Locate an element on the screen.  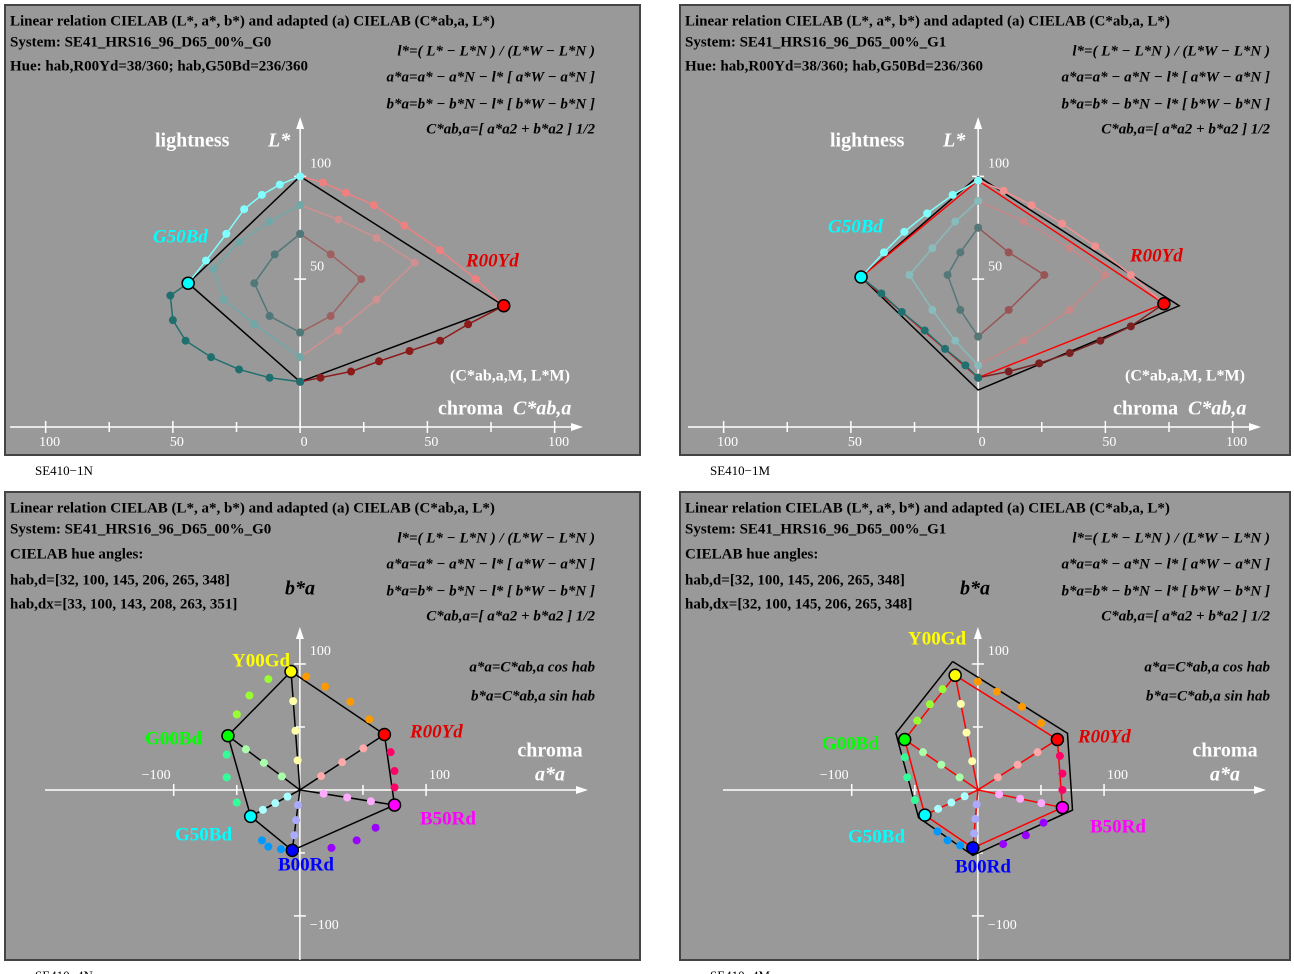
footer: SE410−4M is located at coordinates (740, 971).